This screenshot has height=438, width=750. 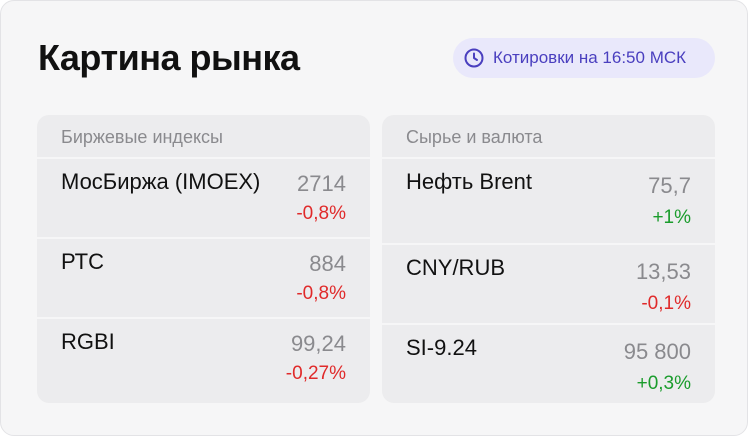 What do you see at coordinates (169, 57) in the screenshot?
I see `page-title: Картина рынка` at bounding box center [169, 57].